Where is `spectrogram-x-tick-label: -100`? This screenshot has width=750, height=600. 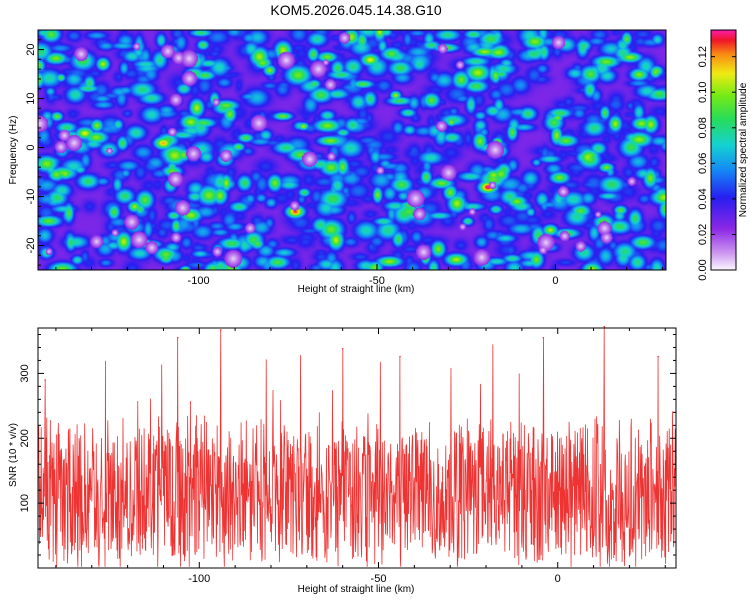 spectrogram-x-tick-label: -100 is located at coordinates (199, 281).